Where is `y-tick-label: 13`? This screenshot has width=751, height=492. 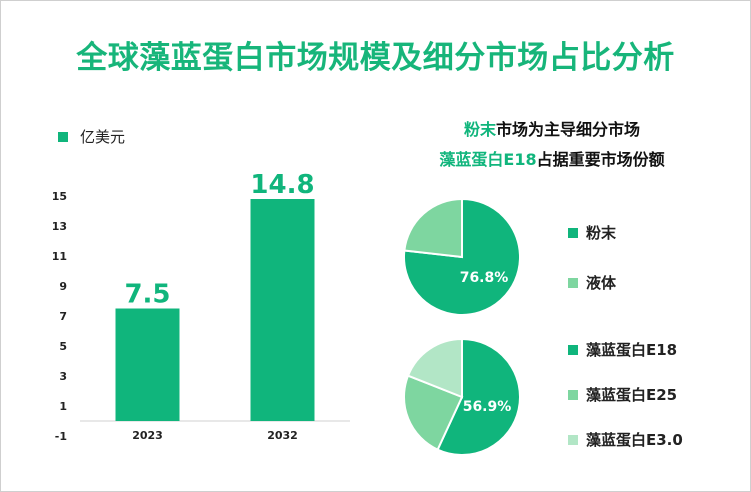 y-tick-label: 13 is located at coordinates (59, 226).